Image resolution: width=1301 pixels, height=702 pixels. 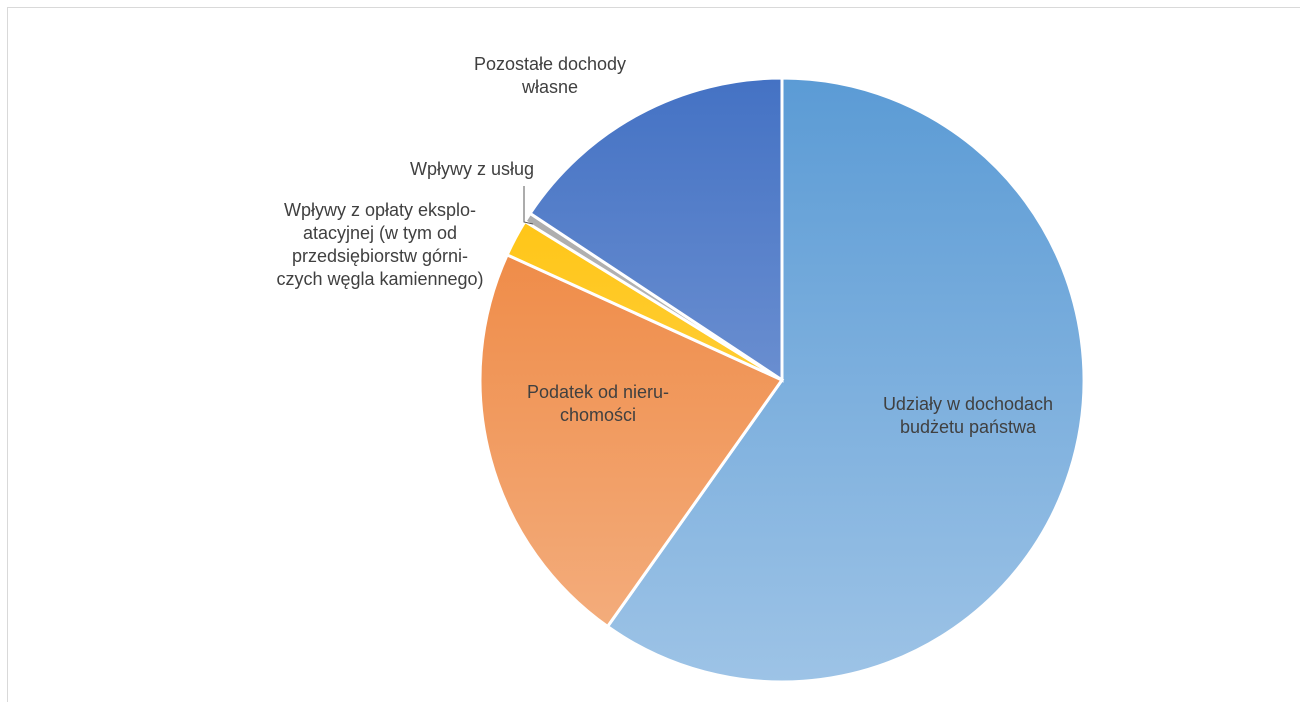 I want to click on slice-label: Podatek od nieru-chomości, so click(x=598, y=403).